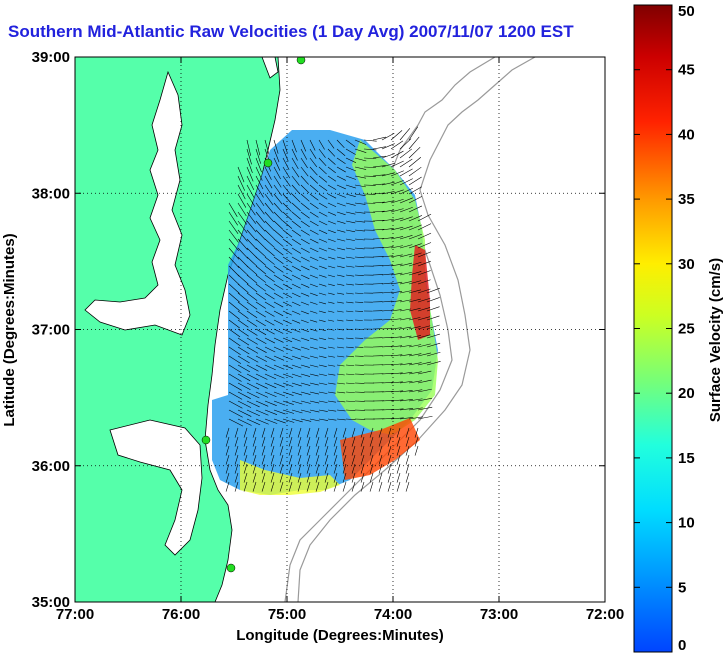 Image resolution: width=724 pixels, height=659 pixels. I want to click on colorbar-tick-label: 30, so click(686, 264).